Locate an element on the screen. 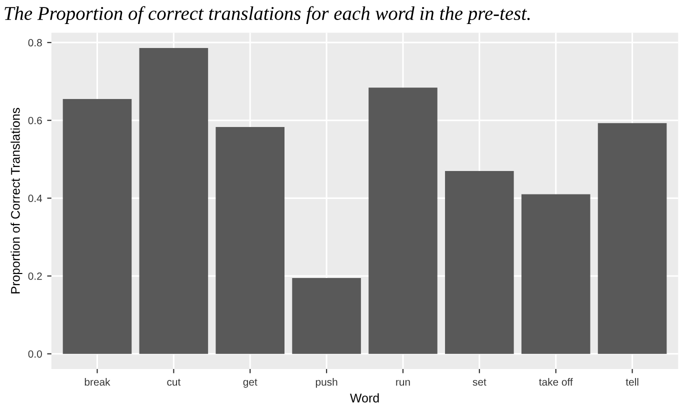 The height and width of the screenshot is (410, 685). chart-title: The Proportion of correct translations for each word in the pre-test. is located at coordinates (267, 15).